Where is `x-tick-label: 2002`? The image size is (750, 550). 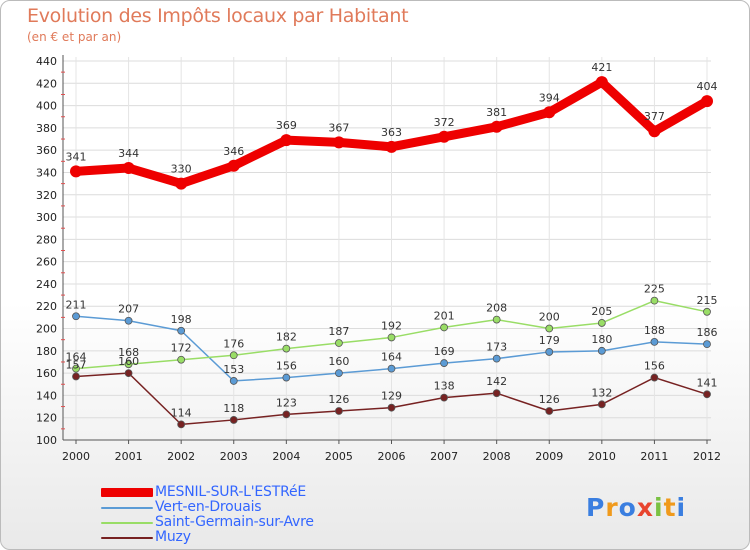 x-tick-label: 2002 is located at coordinates (181, 456).